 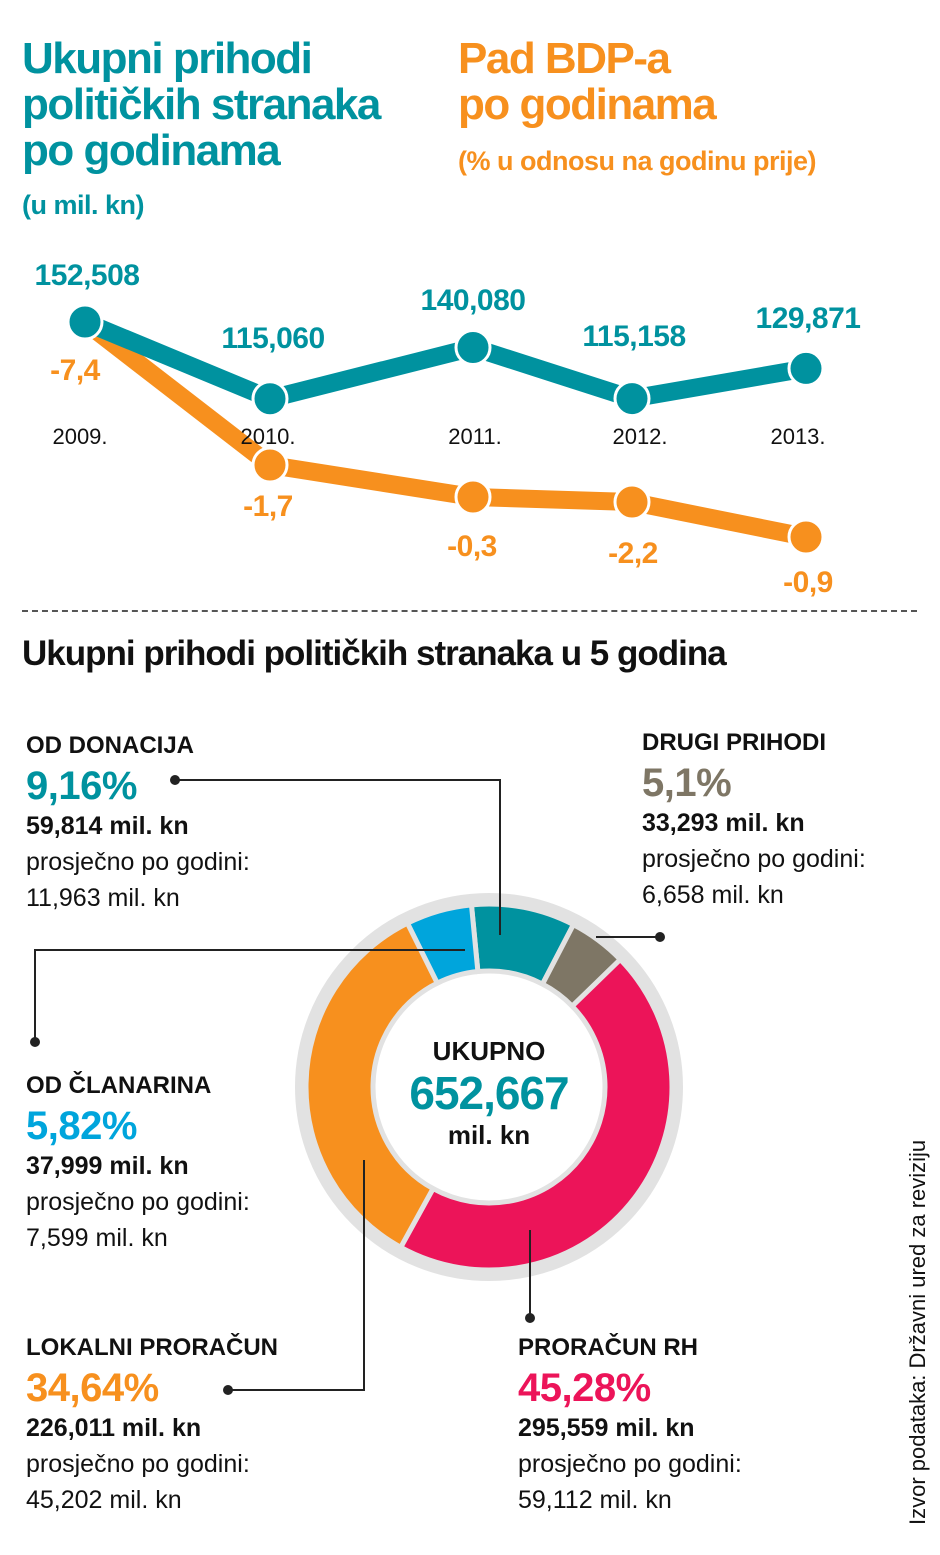 I want to click on donut-slice-lokalni, so click(x=372, y=1085).